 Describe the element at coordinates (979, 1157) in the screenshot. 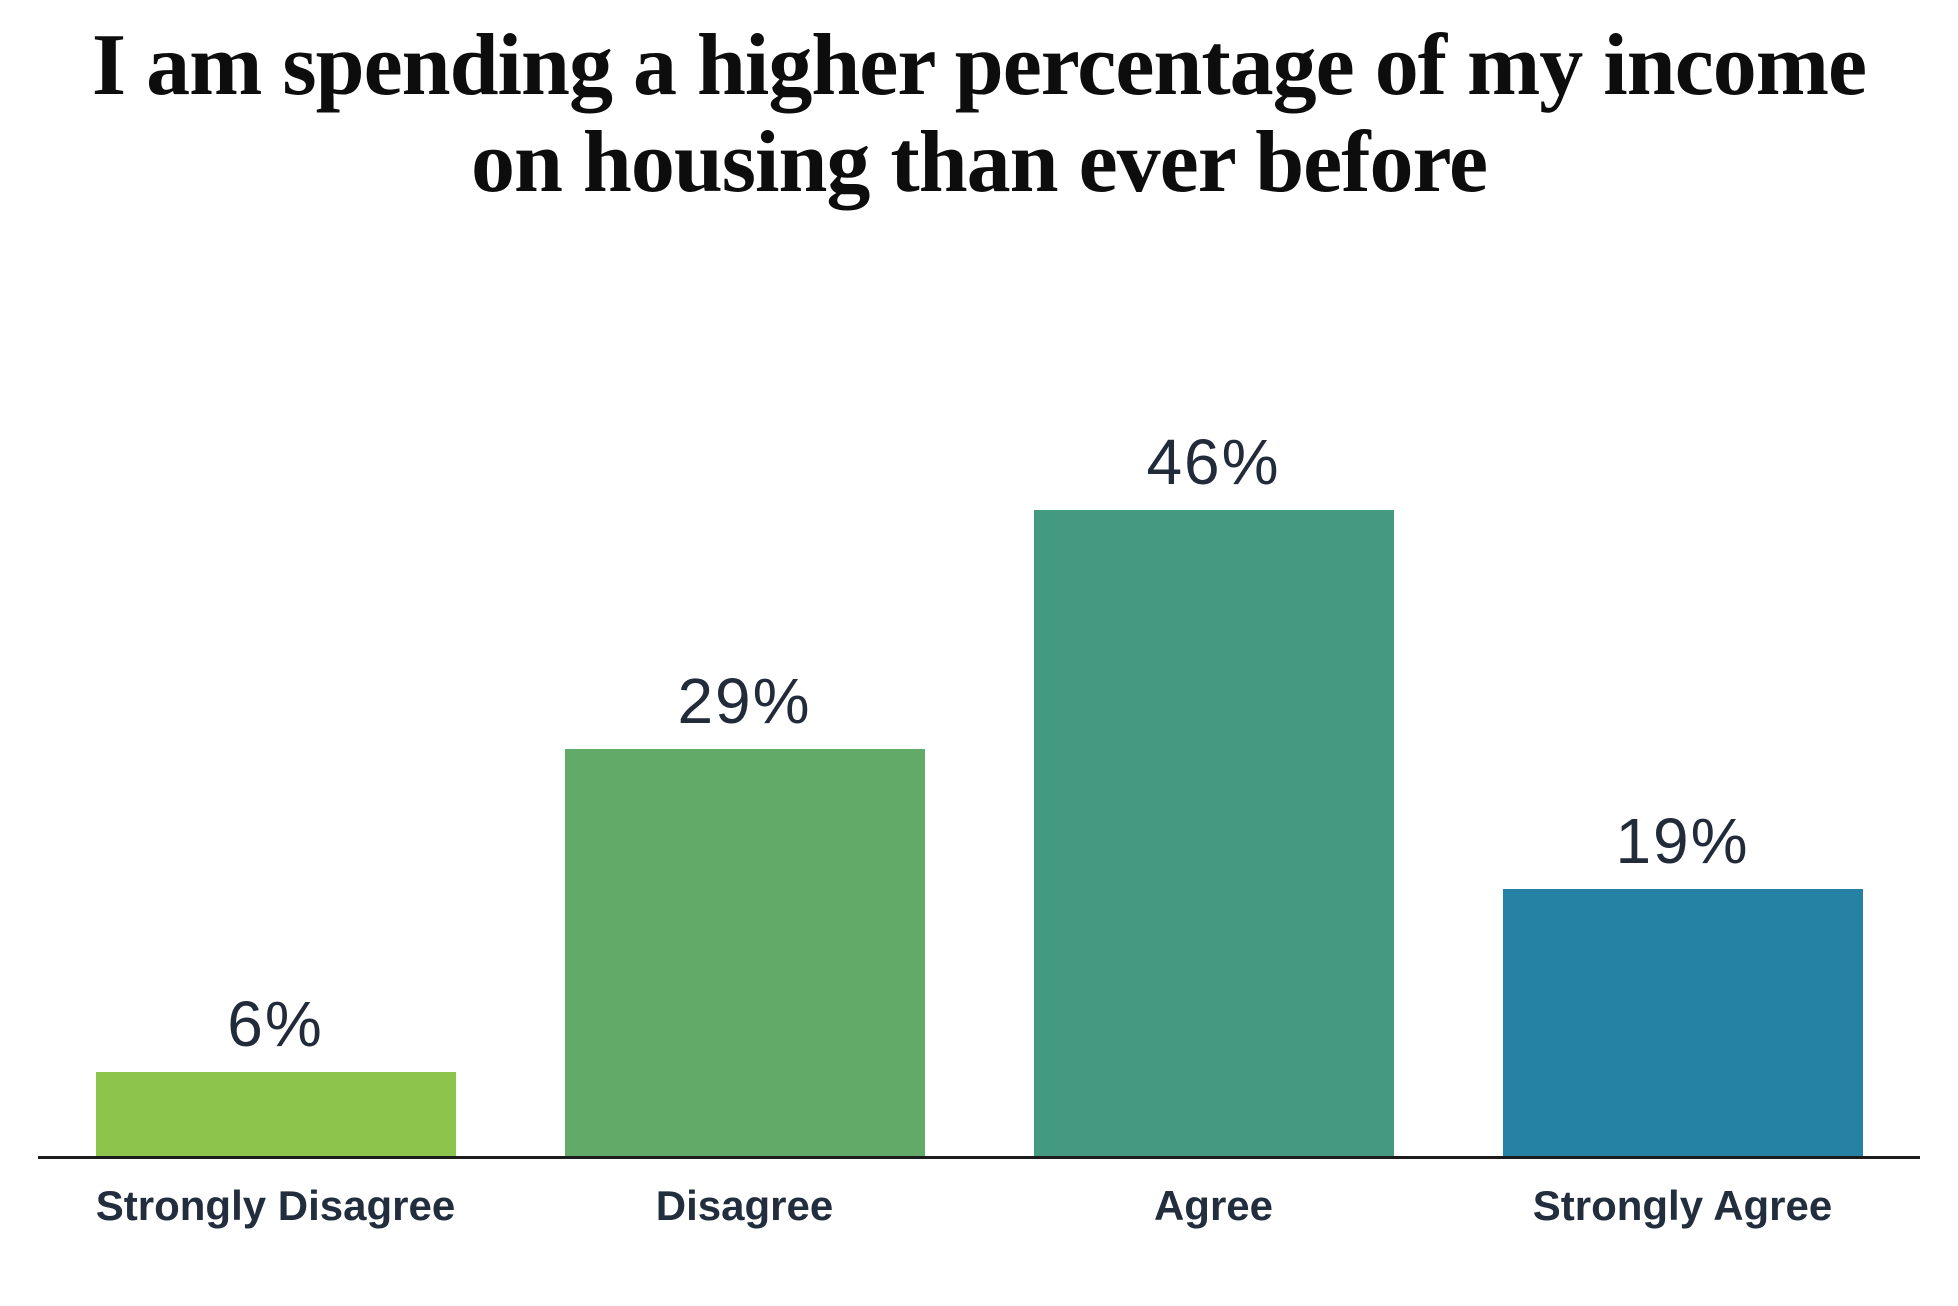

I see `x-axis-line` at that location.